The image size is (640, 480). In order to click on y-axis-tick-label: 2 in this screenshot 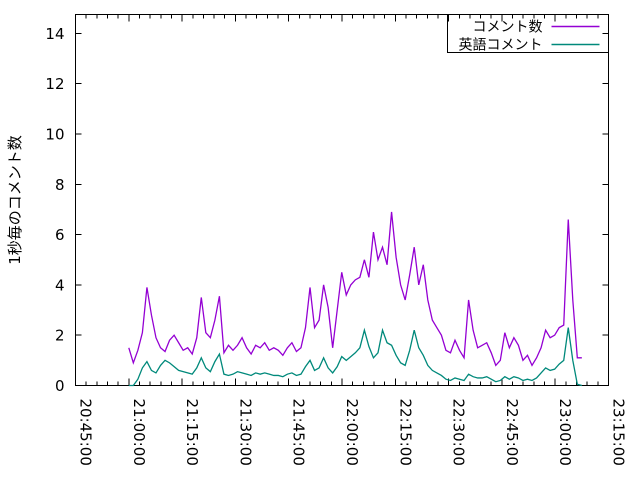, I will do `click(60, 336)`.